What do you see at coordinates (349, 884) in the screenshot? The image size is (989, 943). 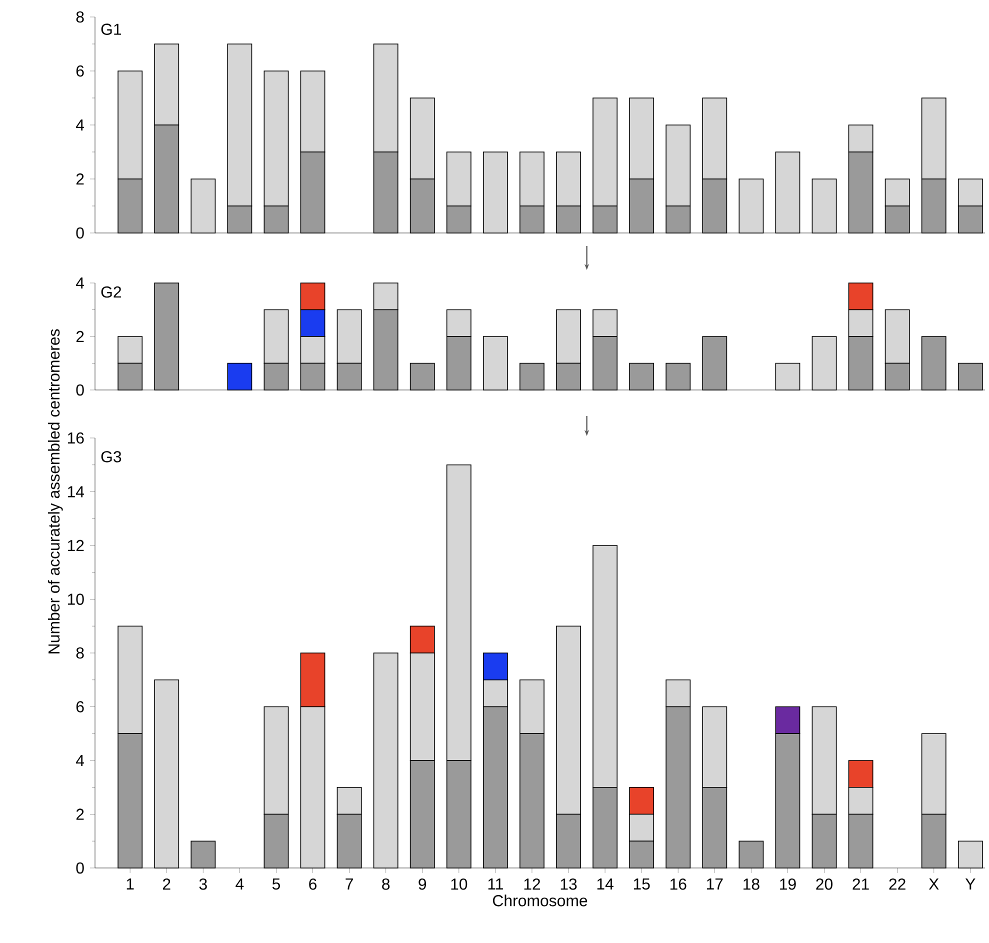 I see `x-tick-label: 7` at bounding box center [349, 884].